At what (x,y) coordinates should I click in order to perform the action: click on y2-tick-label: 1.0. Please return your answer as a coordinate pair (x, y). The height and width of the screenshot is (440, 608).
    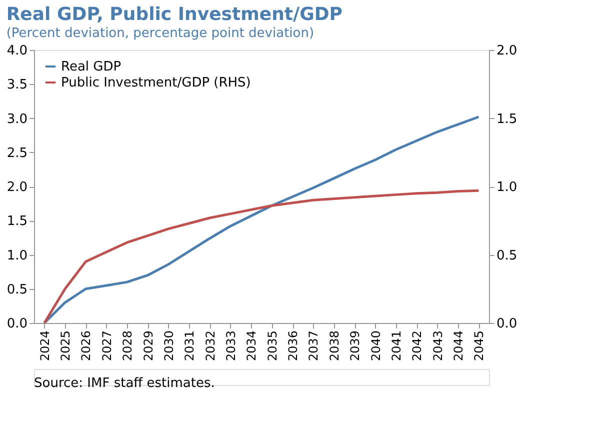
    Looking at the image, I should click on (507, 187).